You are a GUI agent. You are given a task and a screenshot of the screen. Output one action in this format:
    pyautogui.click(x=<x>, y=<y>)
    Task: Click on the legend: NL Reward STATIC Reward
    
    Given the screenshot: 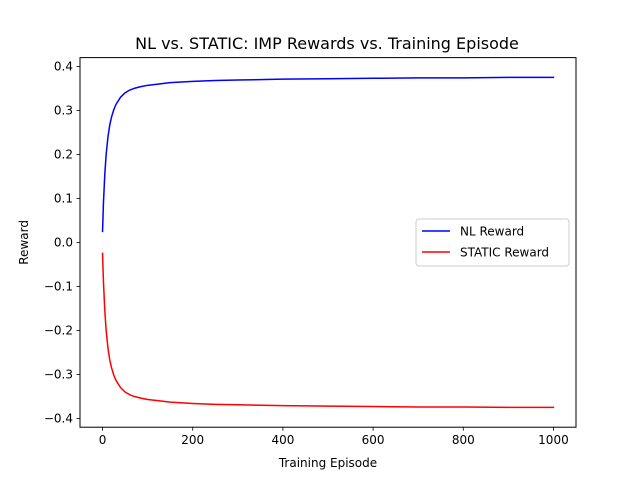 What is the action you would take?
    pyautogui.click(x=492, y=242)
    